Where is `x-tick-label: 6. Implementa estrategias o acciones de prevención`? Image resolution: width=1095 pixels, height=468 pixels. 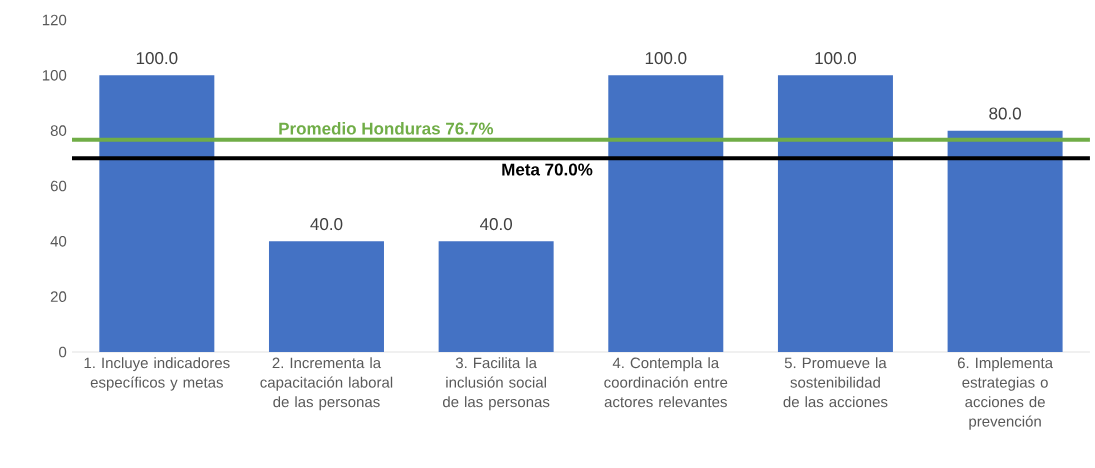
x-tick-label: 6. Implementa estrategias o acciones de prevención is located at coordinates (1005, 393).